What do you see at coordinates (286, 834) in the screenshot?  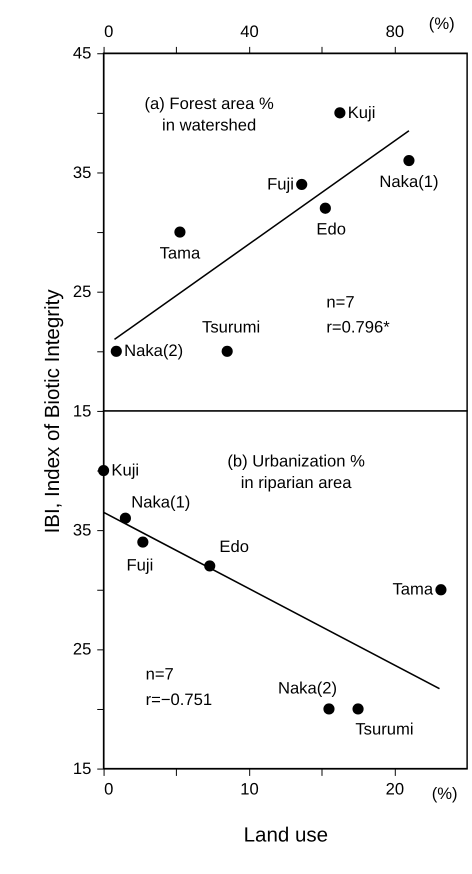 I see `x-axis-title: Land use` at bounding box center [286, 834].